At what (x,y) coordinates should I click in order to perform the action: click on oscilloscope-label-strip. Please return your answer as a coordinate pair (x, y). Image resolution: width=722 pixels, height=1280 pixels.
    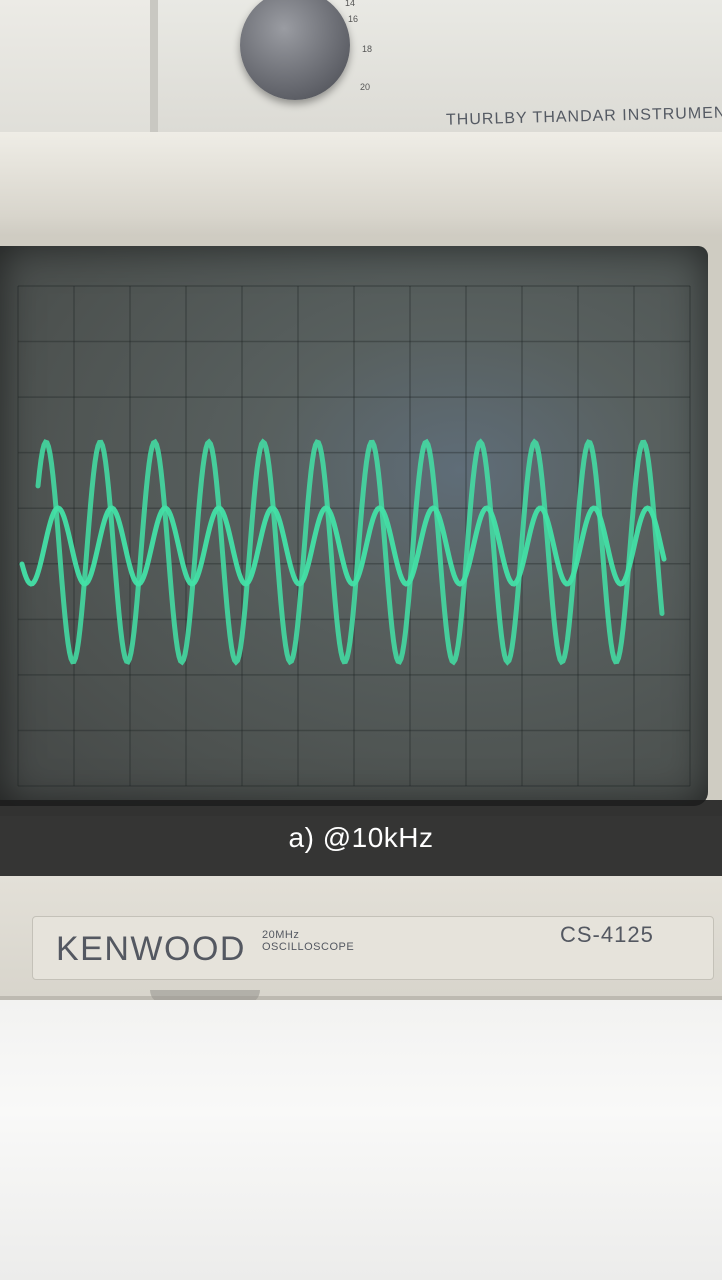
    Looking at the image, I should click on (373, 948).